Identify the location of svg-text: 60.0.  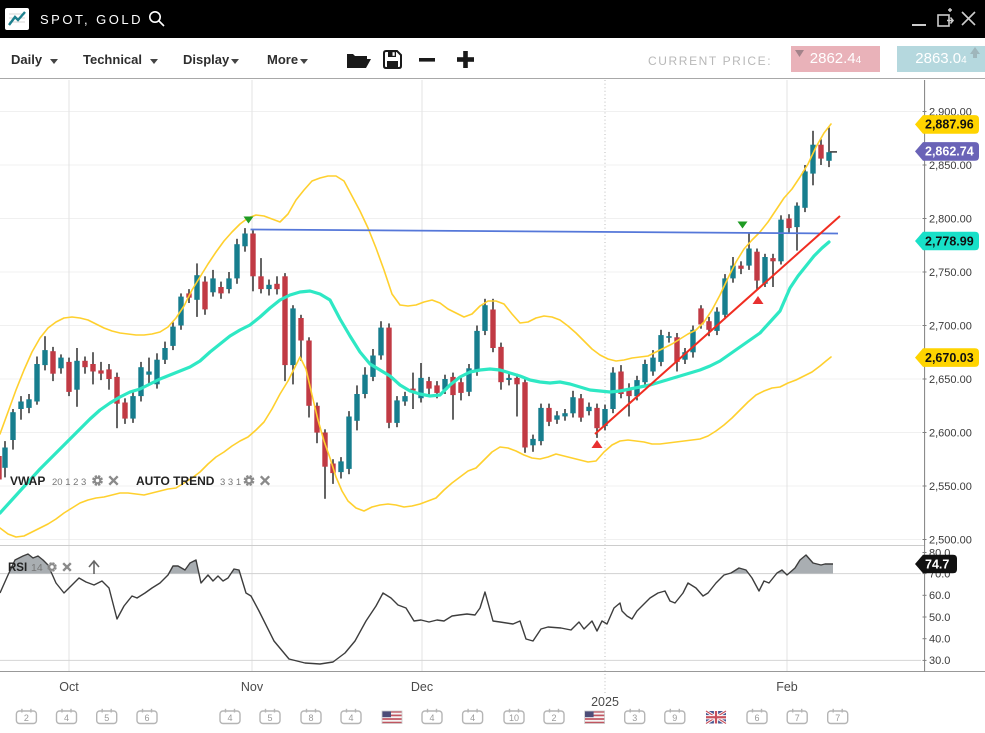
(939, 596).